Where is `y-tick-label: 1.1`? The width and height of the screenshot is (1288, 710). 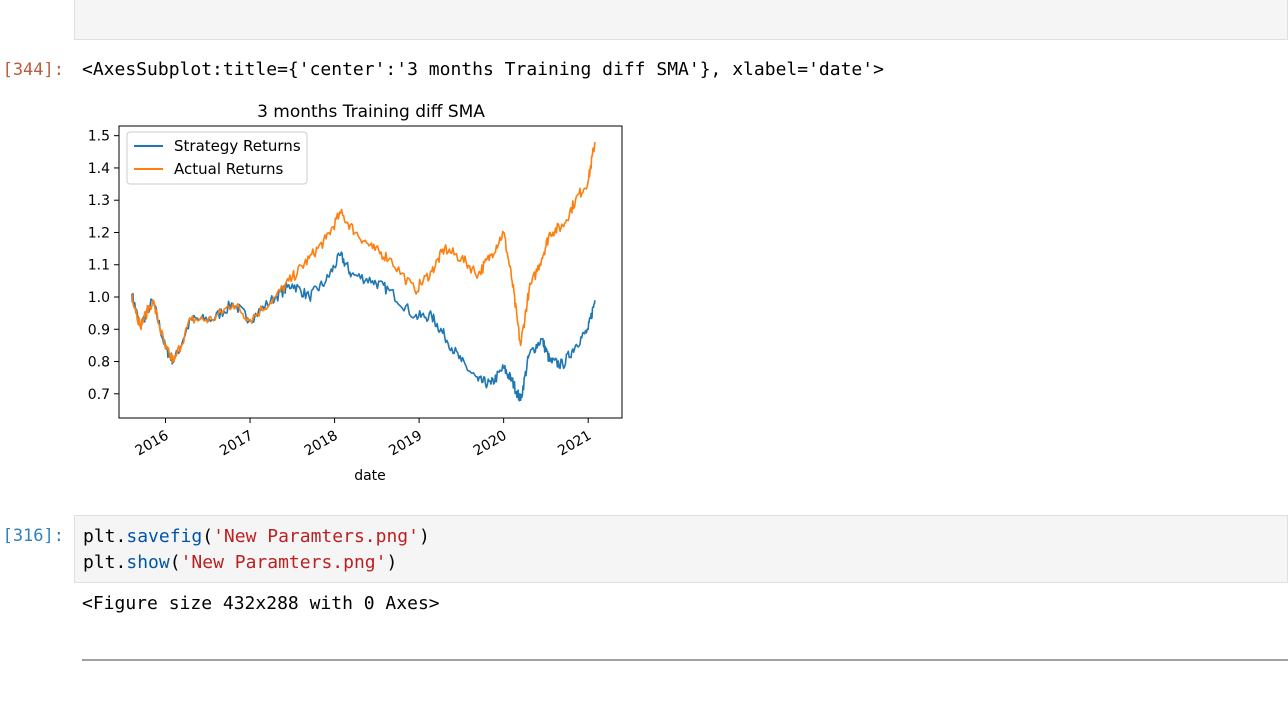
y-tick-label: 1.1 is located at coordinates (99, 266).